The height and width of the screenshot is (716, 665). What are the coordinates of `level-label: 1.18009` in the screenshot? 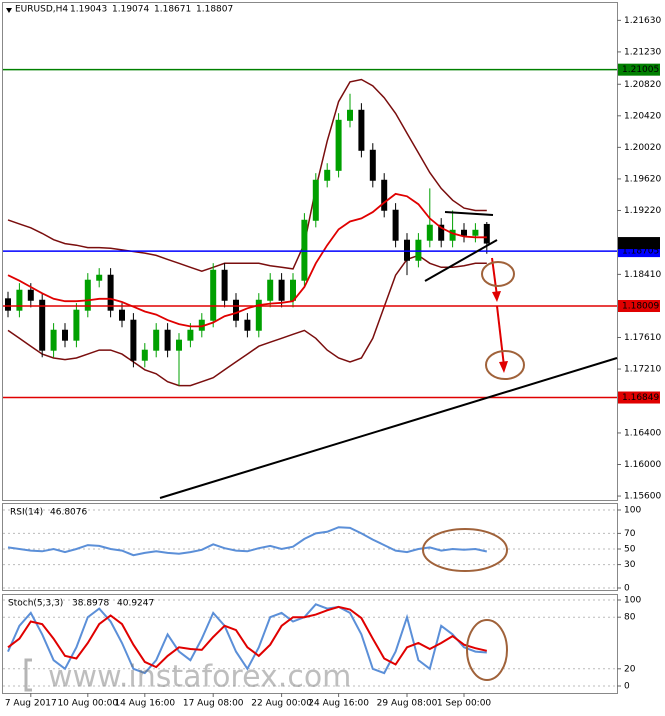 It's located at (640, 307).